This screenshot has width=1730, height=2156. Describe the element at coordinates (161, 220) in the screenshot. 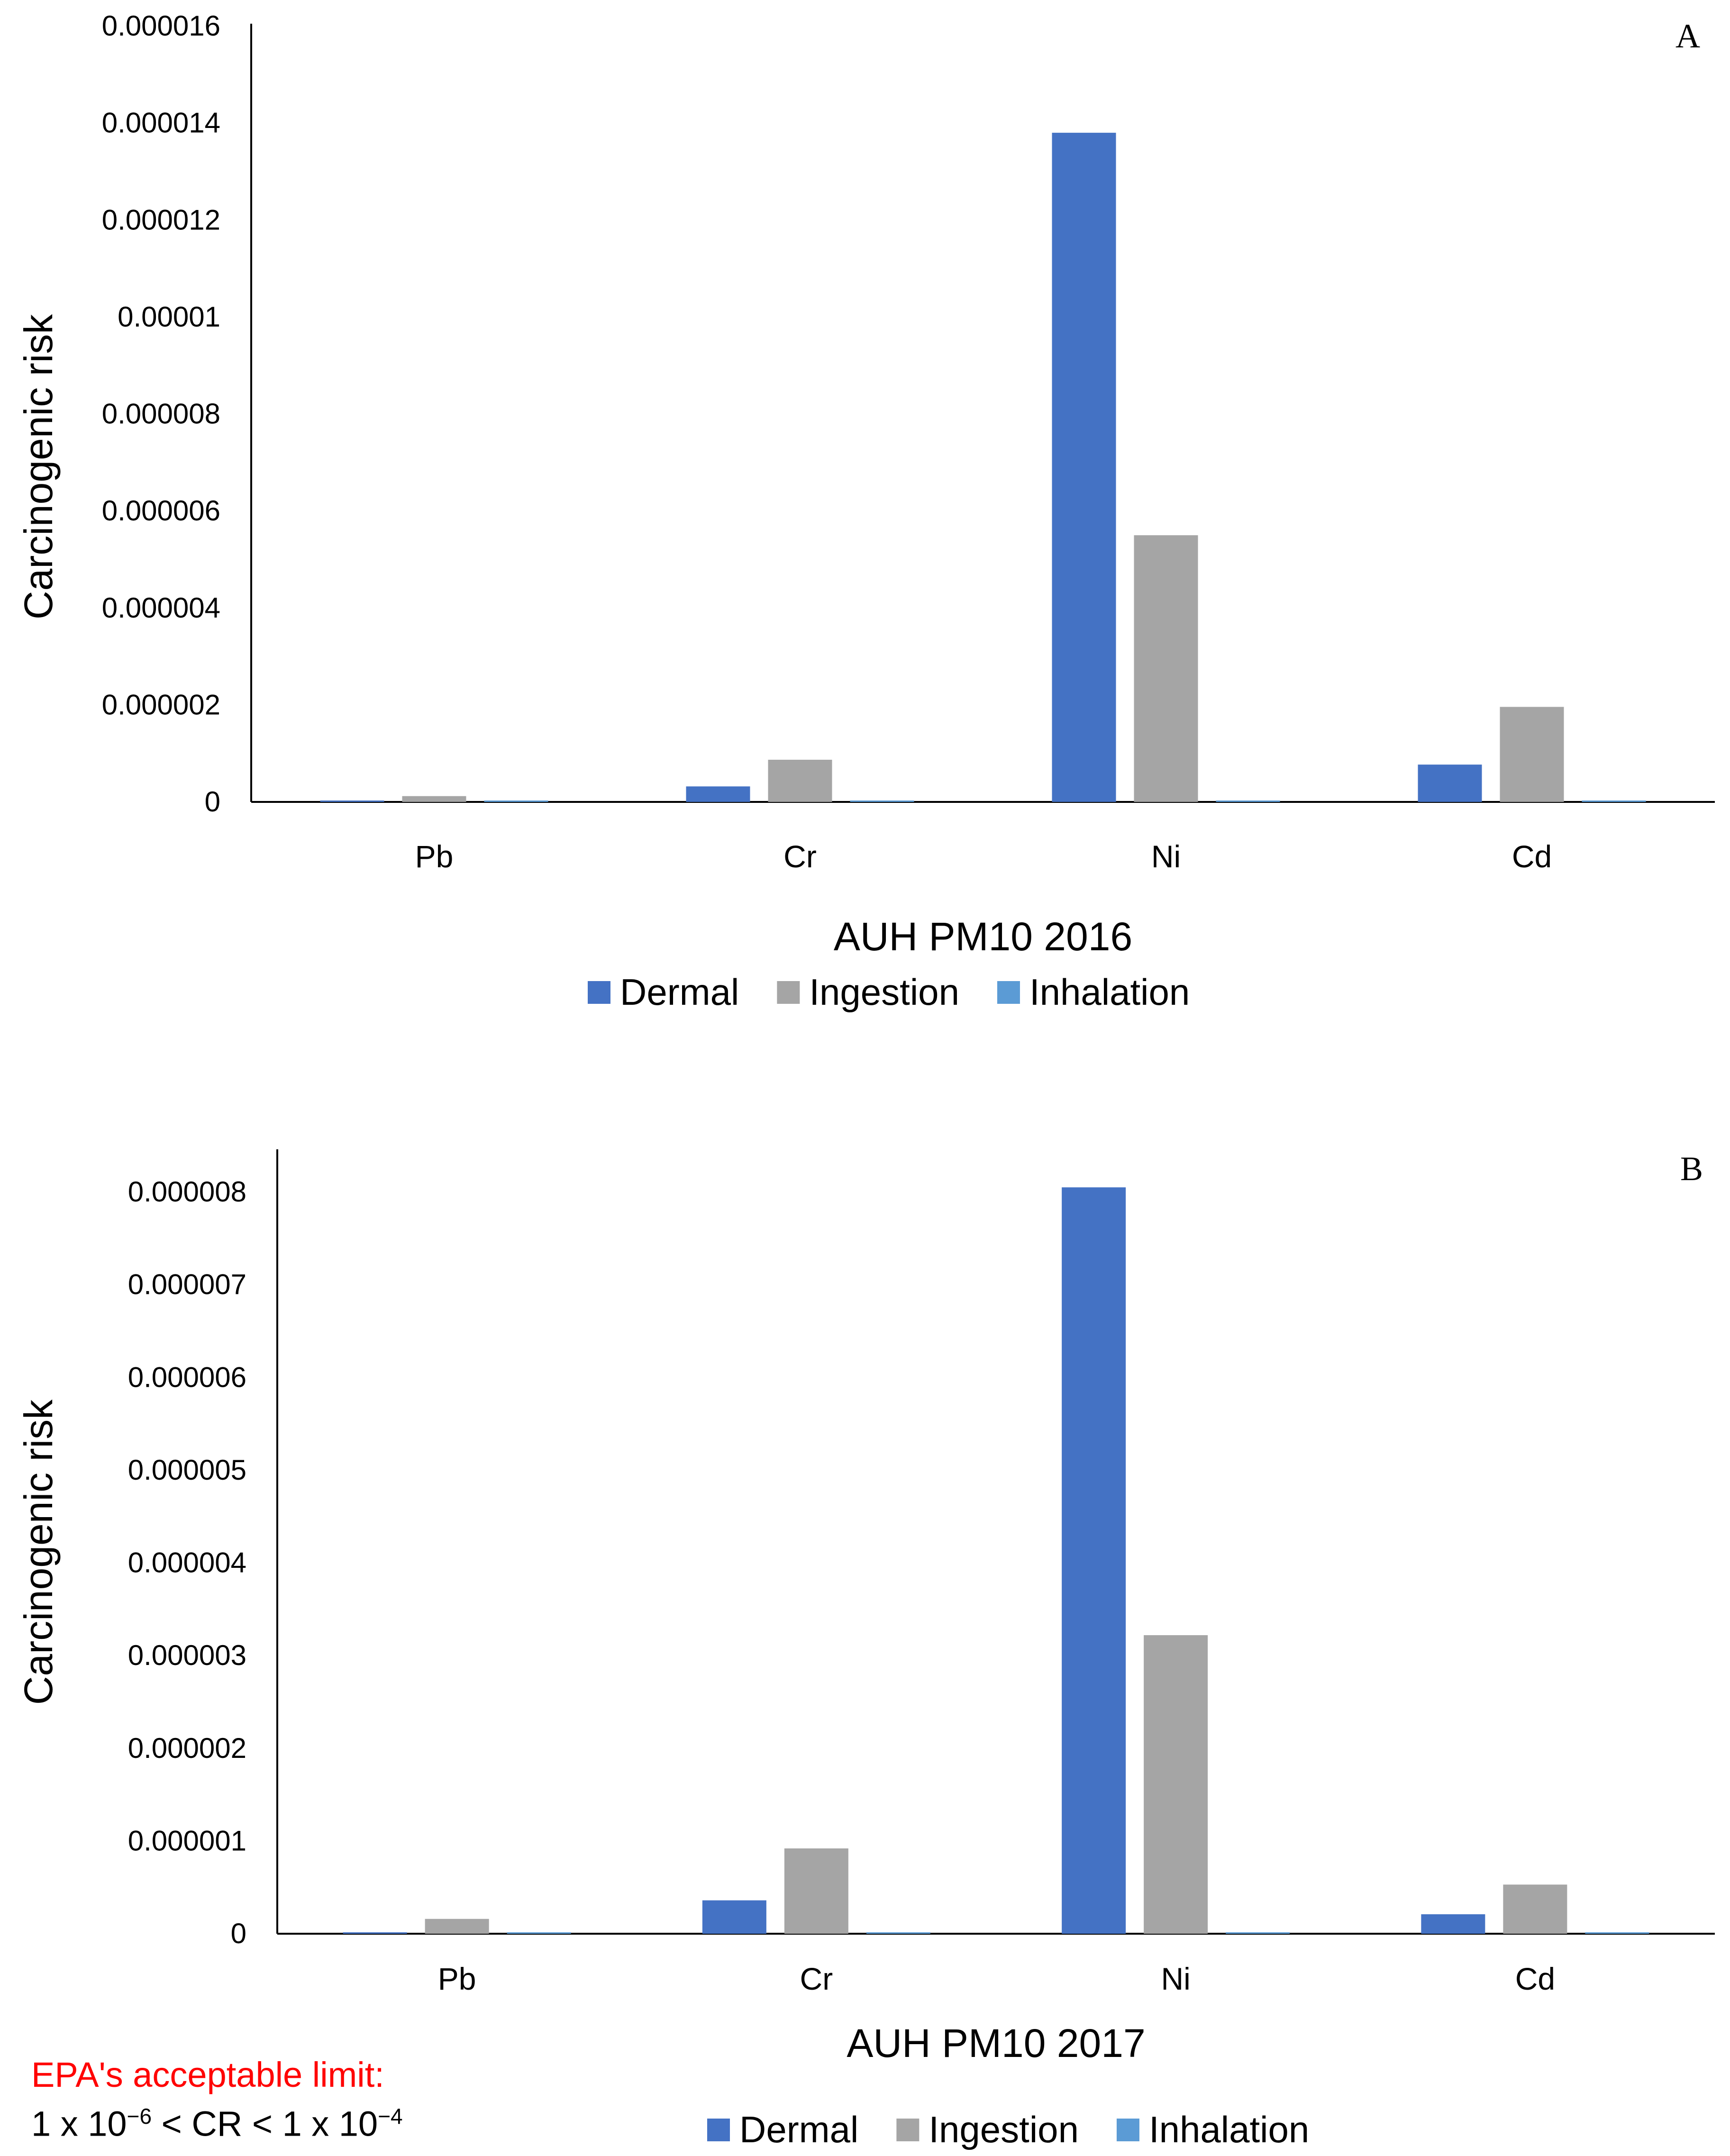

I see `y-tick-label: 0.000012` at that location.